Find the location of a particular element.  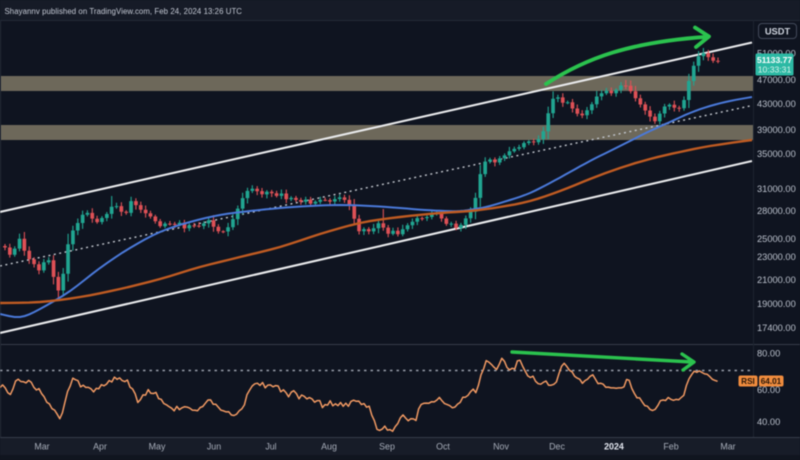

svg-text: USDT is located at coordinates (778, 32).